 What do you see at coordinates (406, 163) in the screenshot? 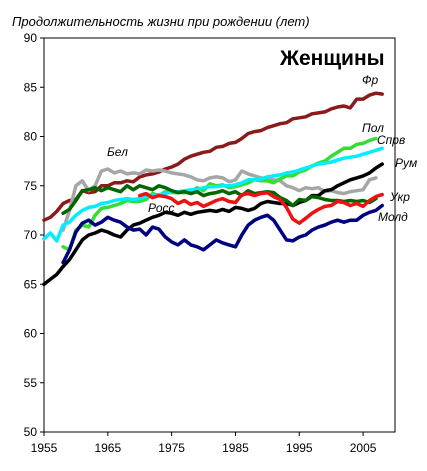
I see `series-label: Рум` at bounding box center [406, 163].